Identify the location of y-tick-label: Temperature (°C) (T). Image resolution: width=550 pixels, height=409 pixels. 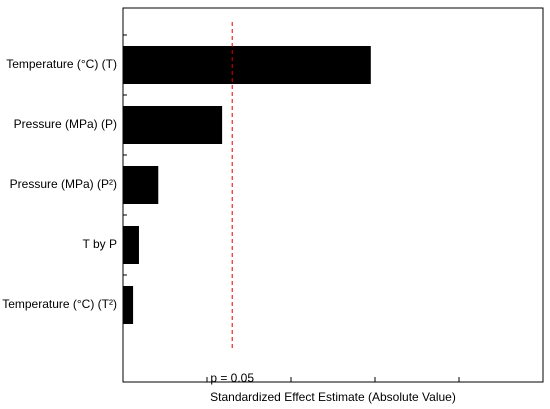
(61, 64).